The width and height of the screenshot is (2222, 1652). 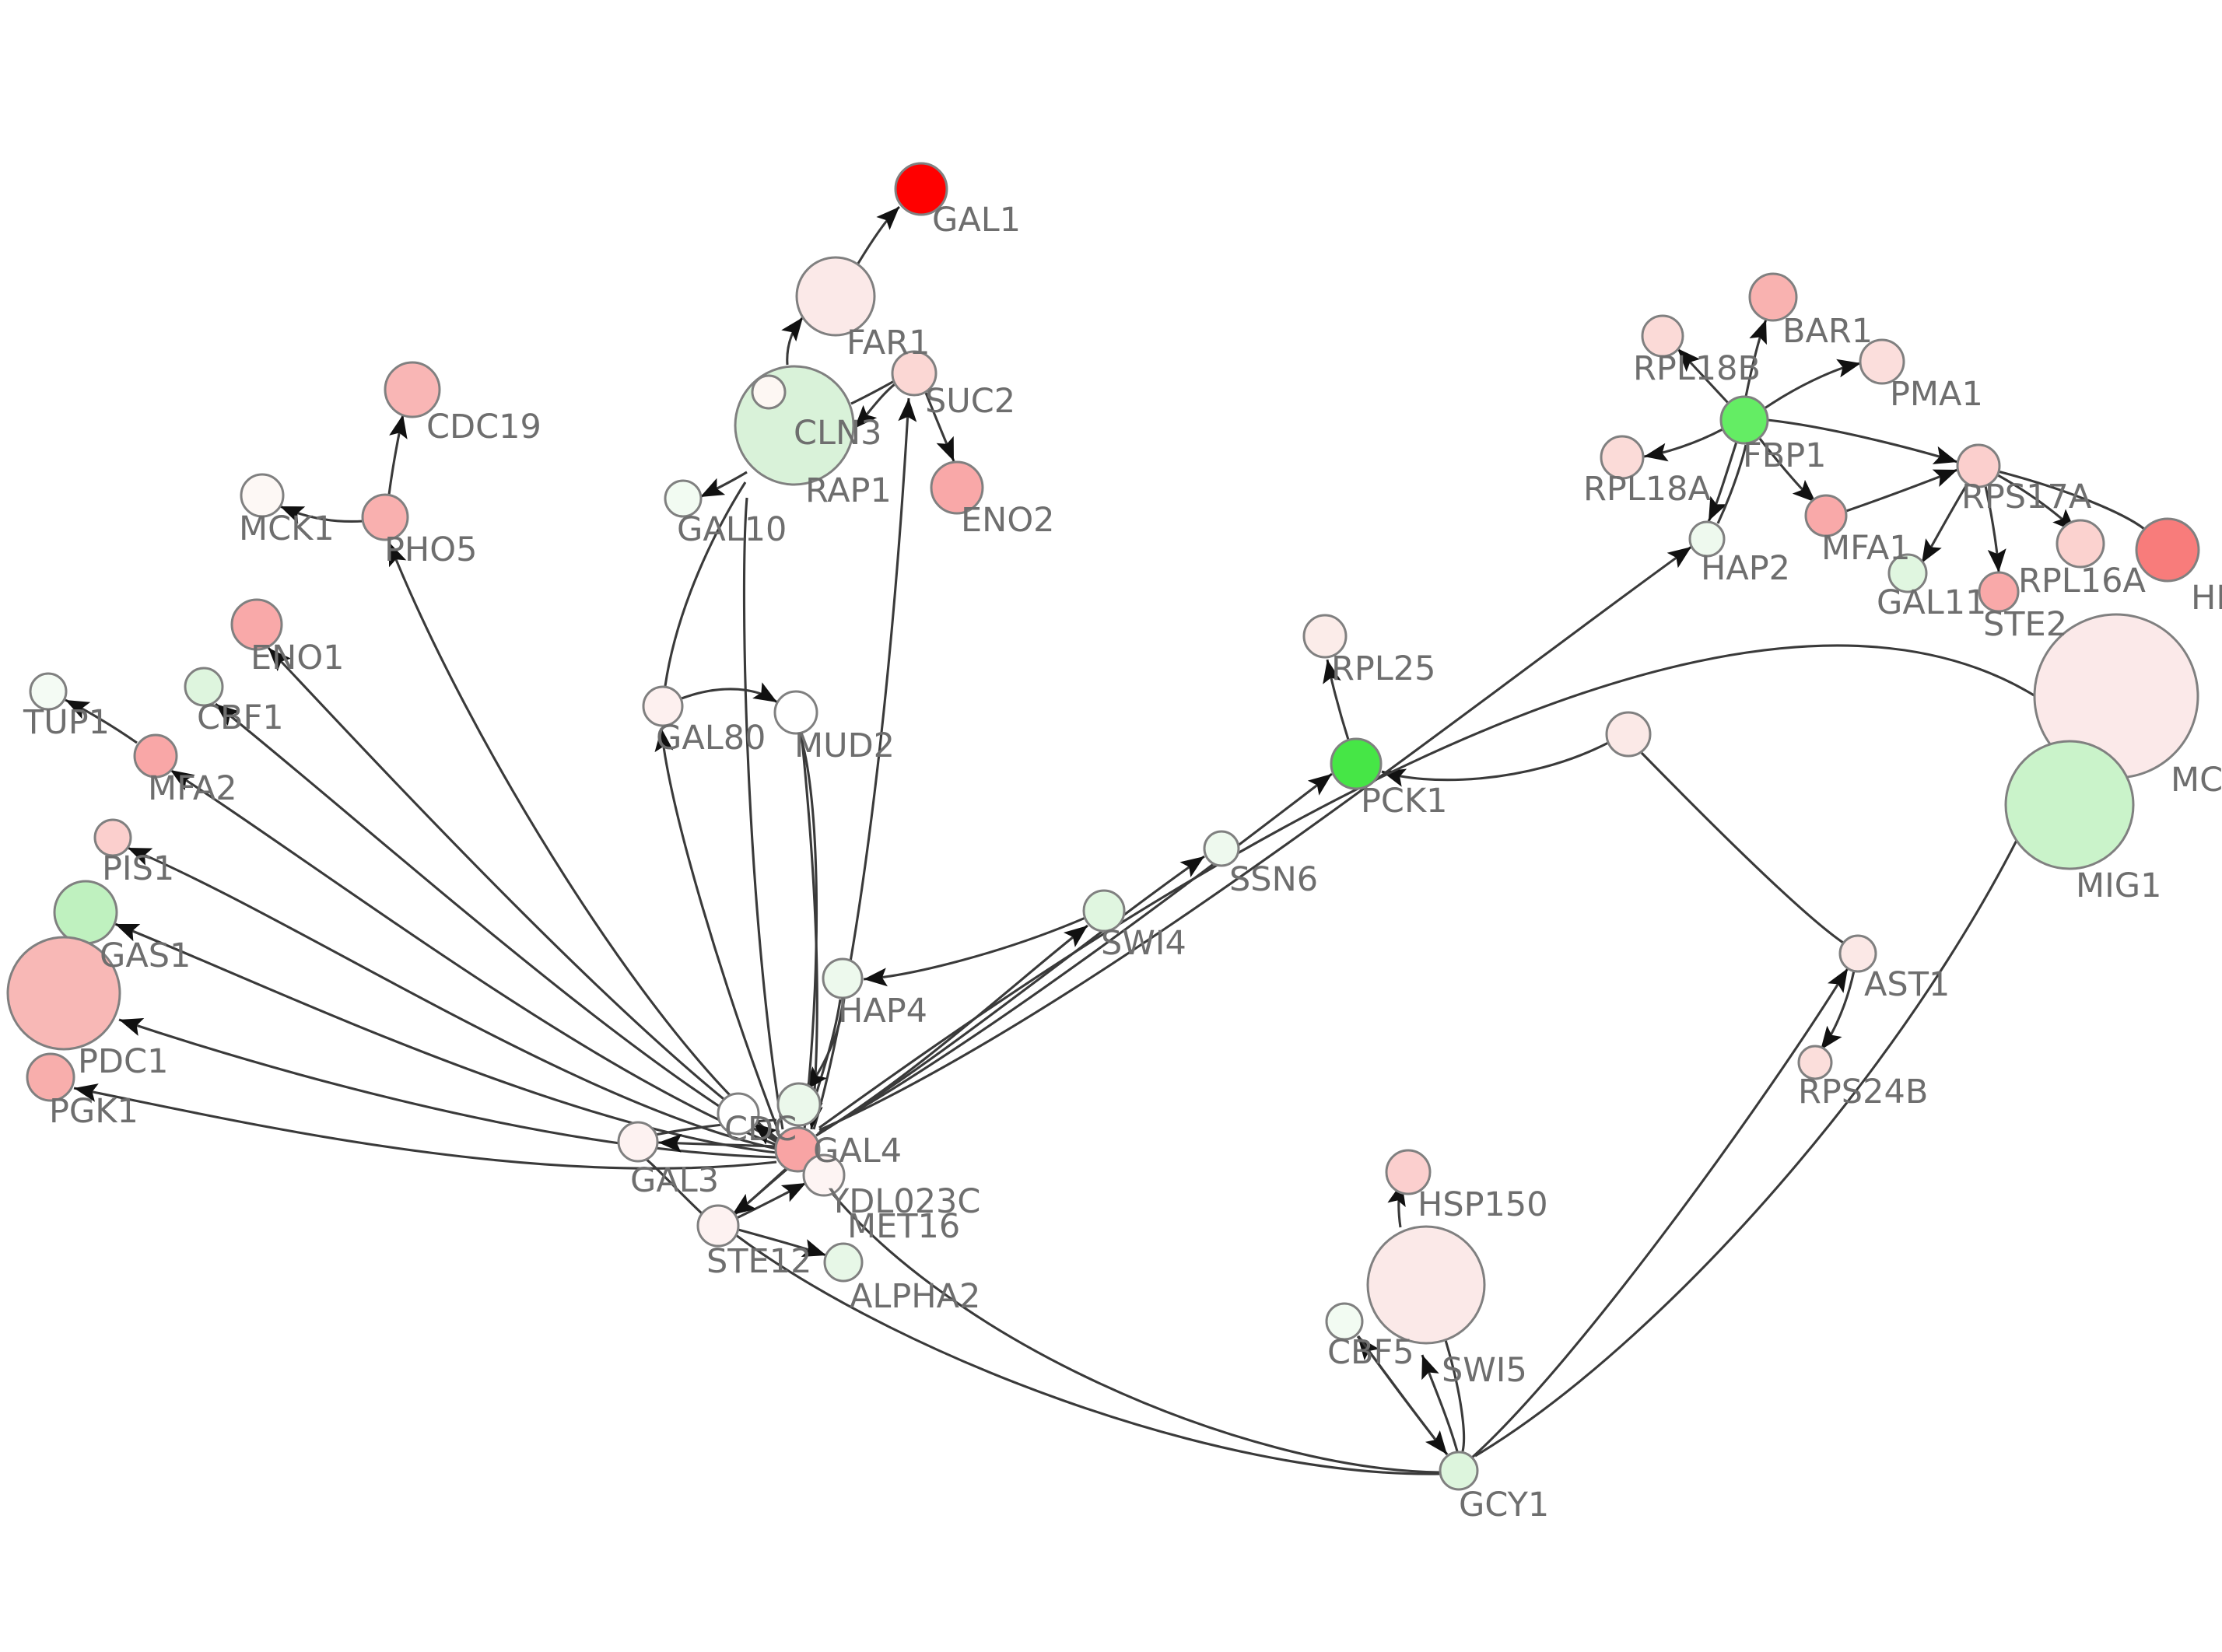 What do you see at coordinates (683, 498) in the screenshot?
I see `gene-node-gal10` at bounding box center [683, 498].